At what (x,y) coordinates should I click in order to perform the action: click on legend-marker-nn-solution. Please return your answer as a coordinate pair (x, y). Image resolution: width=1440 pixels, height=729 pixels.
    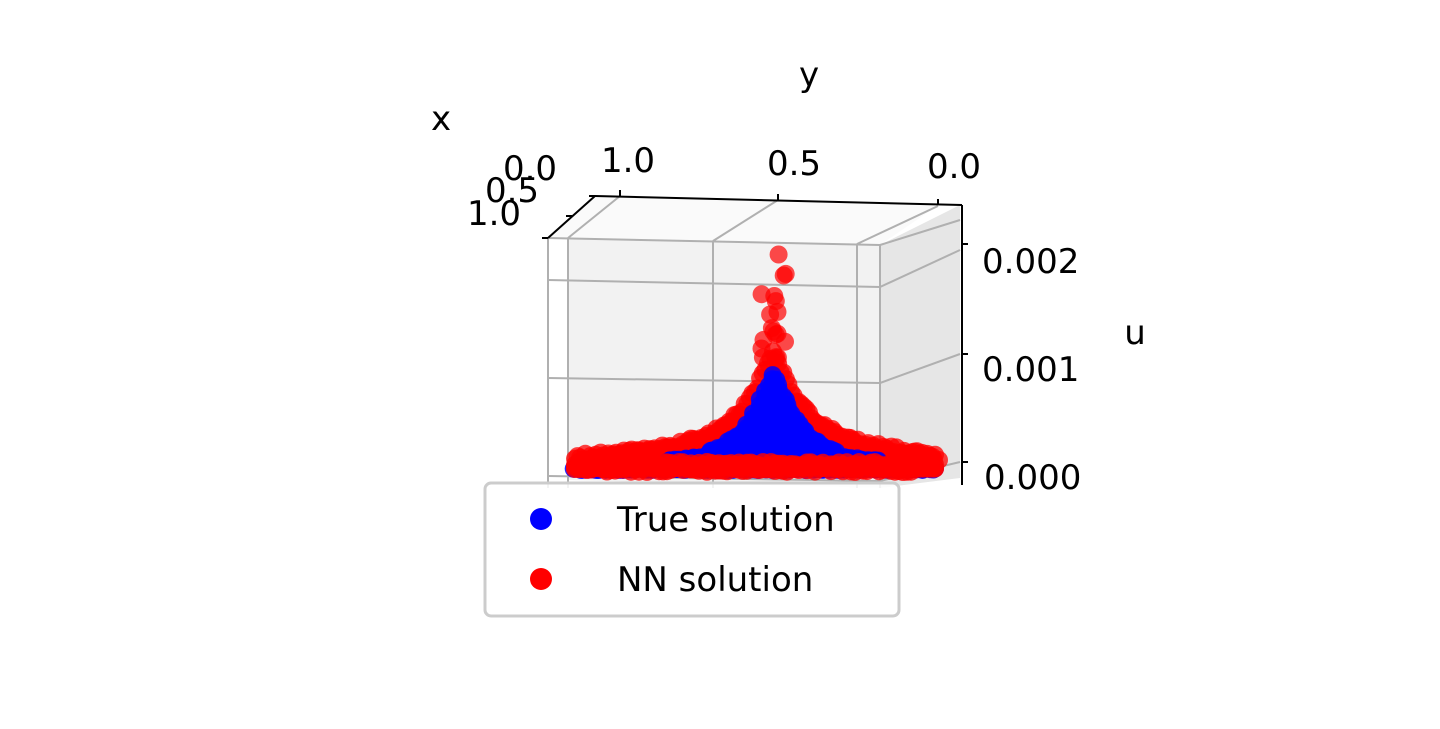
    Looking at the image, I should click on (541, 579).